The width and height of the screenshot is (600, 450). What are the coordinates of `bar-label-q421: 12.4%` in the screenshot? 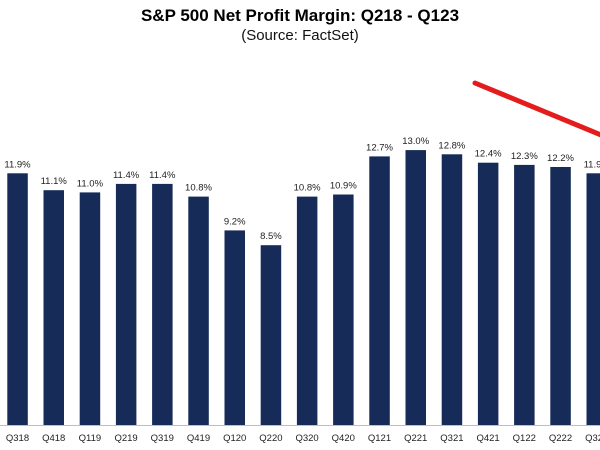 It's located at (488, 154).